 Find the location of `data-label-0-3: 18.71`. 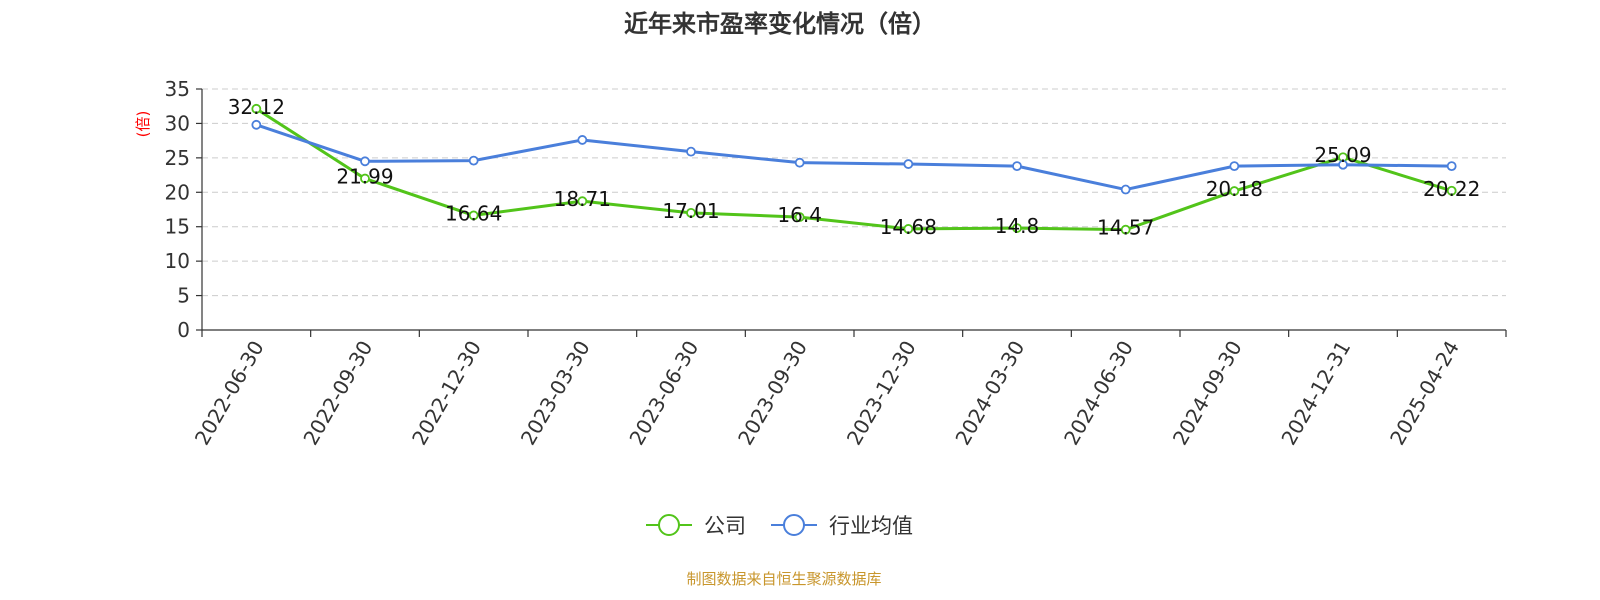

data-label-0-3: 18.71 is located at coordinates (582, 199).